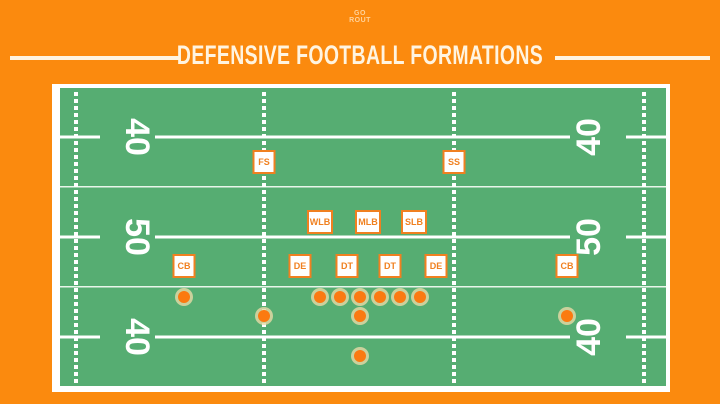 This screenshot has height=404, width=720. What do you see at coordinates (184, 266) in the screenshot?
I see `position-text: CB` at bounding box center [184, 266].